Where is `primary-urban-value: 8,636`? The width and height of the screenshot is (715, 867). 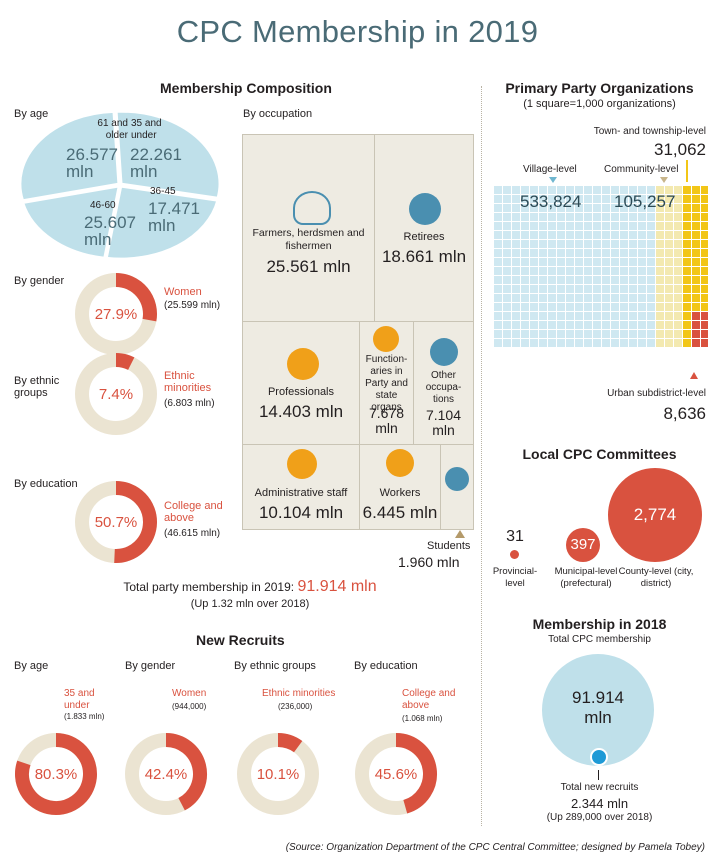 primary-urban-value: 8,636 is located at coordinates (684, 413).